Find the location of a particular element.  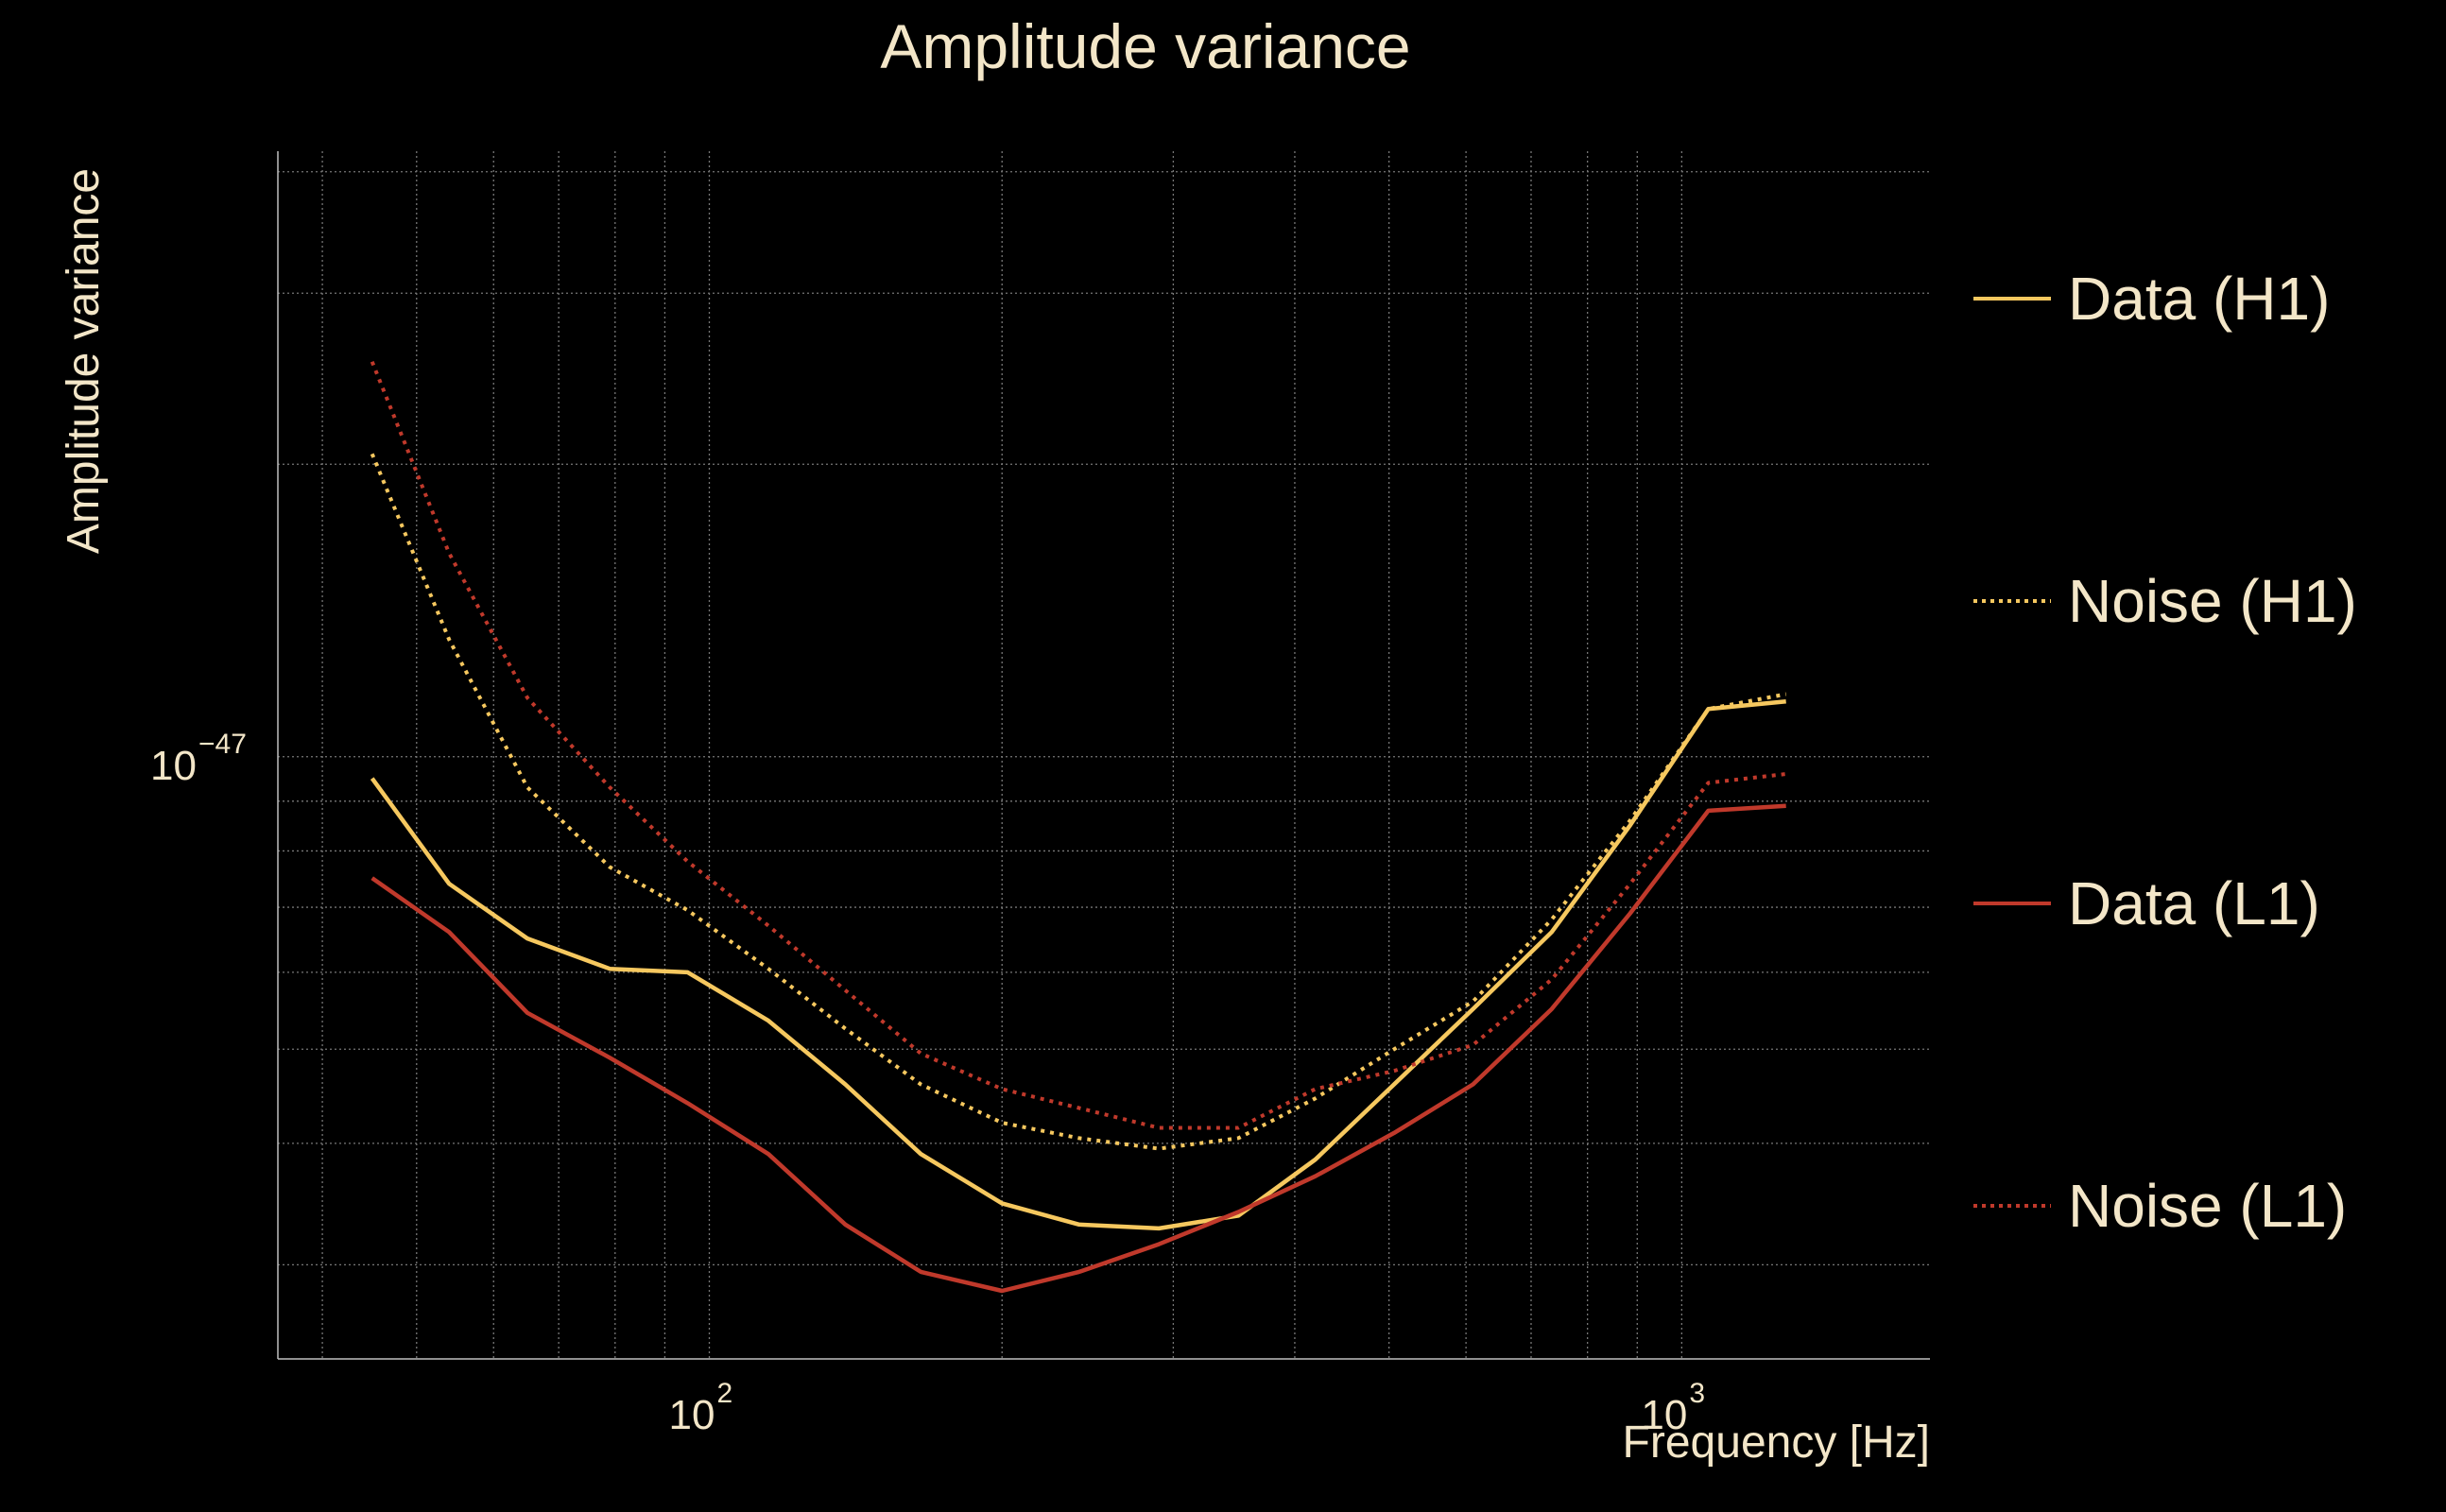

y-tick-label: 10 −47 is located at coordinates (199, 759).